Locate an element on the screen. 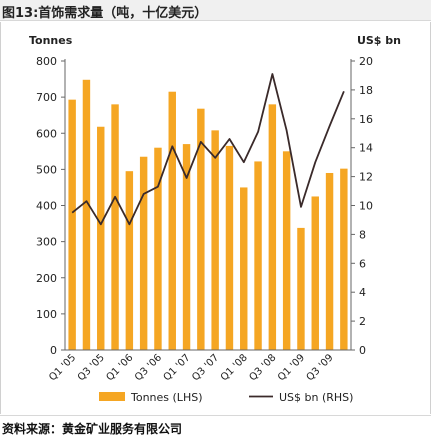 The width and height of the screenshot is (431, 437). right-tick-label: 12 is located at coordinates (366, 177).